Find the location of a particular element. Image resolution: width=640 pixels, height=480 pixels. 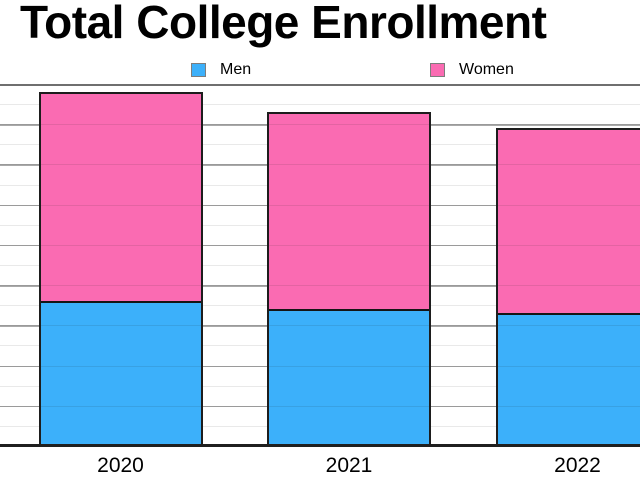

x-axis-label-2021: 2021 is located at coordinates (349, 465).